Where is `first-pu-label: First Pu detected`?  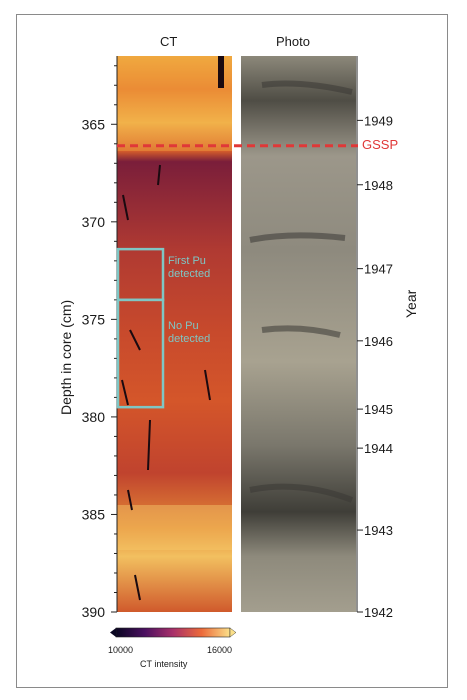
first-pu-label: First Pu detected is located at coordinates (189, 268).